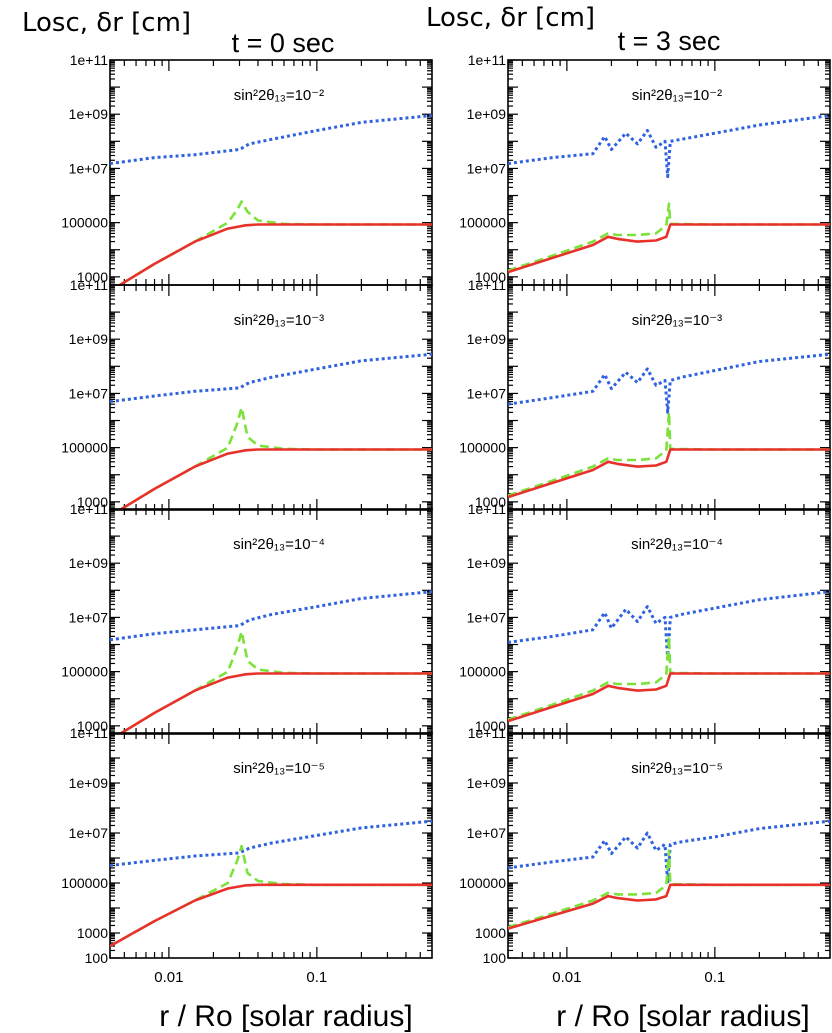 This screenshot has height=1033, width=832. I want to click on panel-t3-row2: 1e+11 1e+09 1e+07 100000 1000 sin²2θ₁₃=10⁻³, so click(645, 394).